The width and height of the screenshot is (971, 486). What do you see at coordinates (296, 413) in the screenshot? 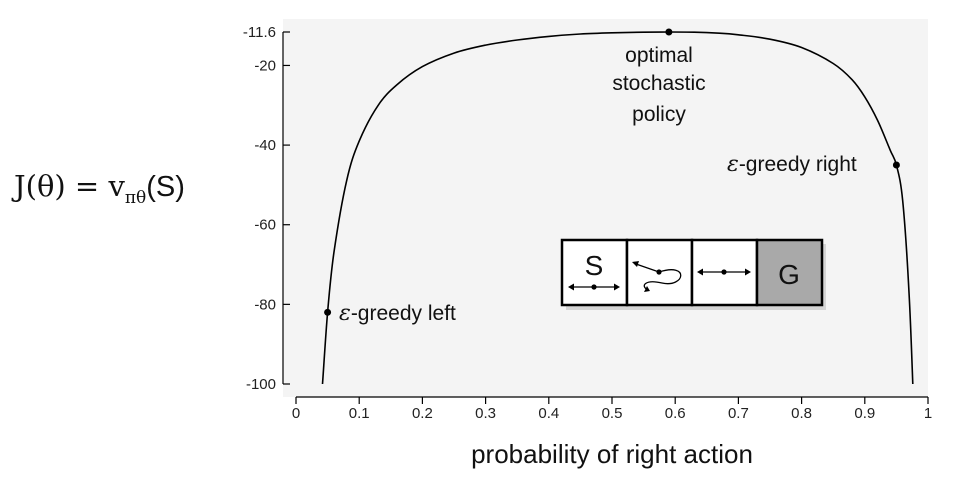
I see `x-tick-label: 0` at bounding box center [296, 413].